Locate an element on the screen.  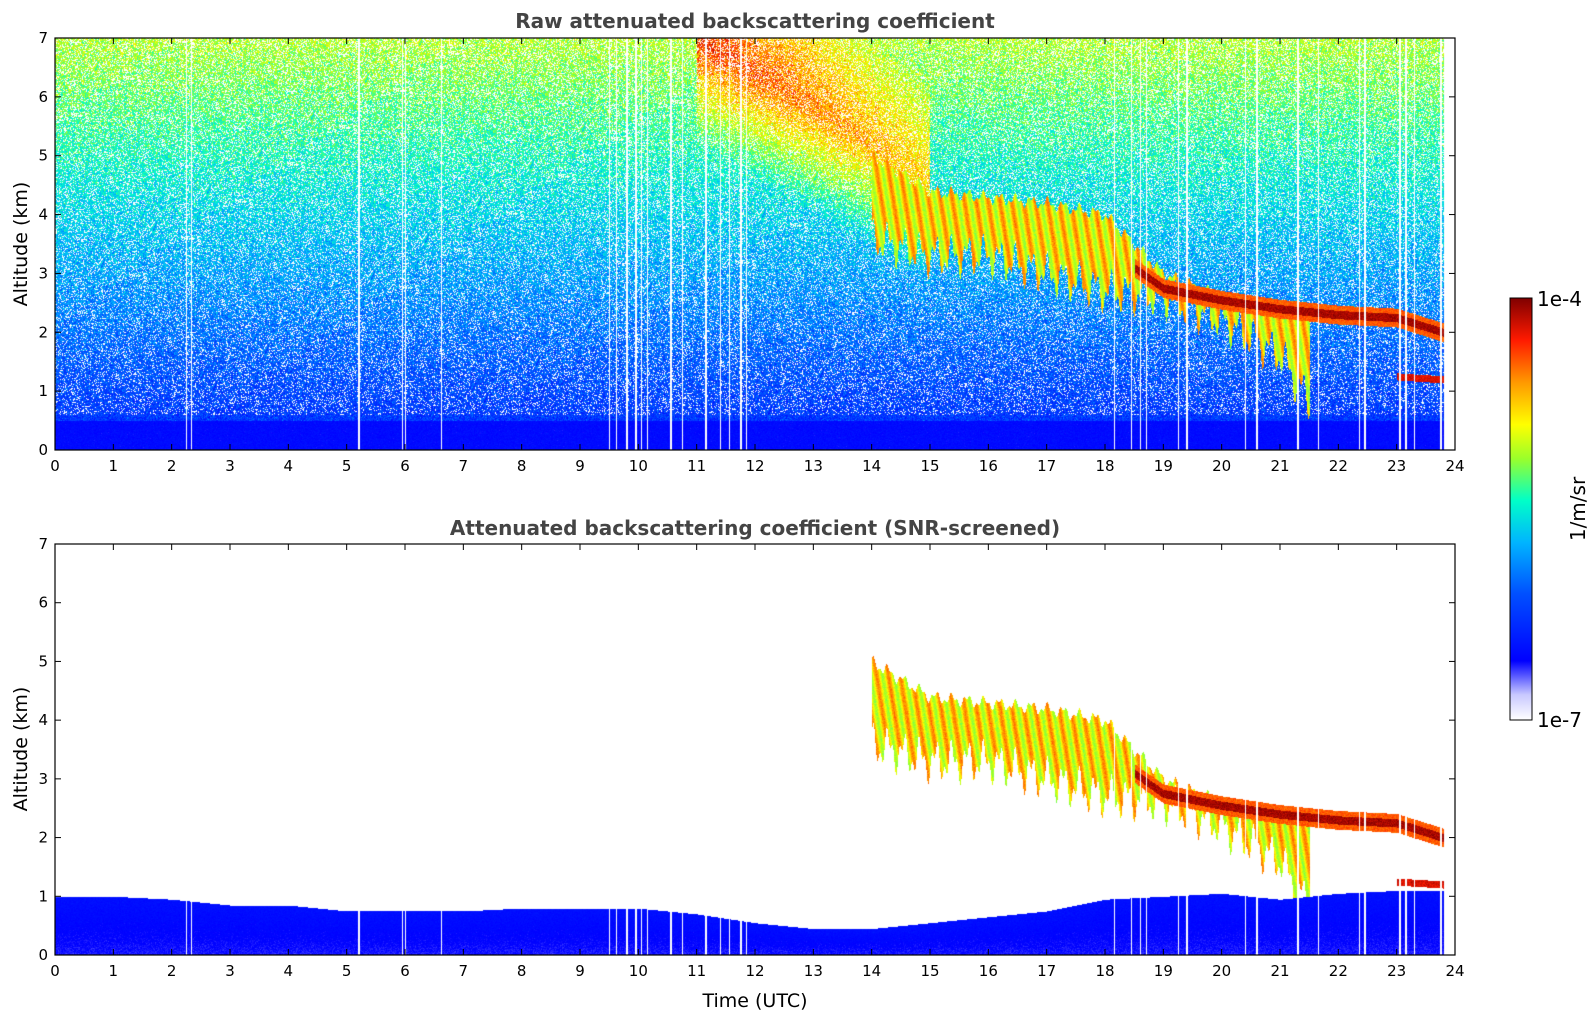
raw-ytick-label: 5 is located at coordinates (43, 156).